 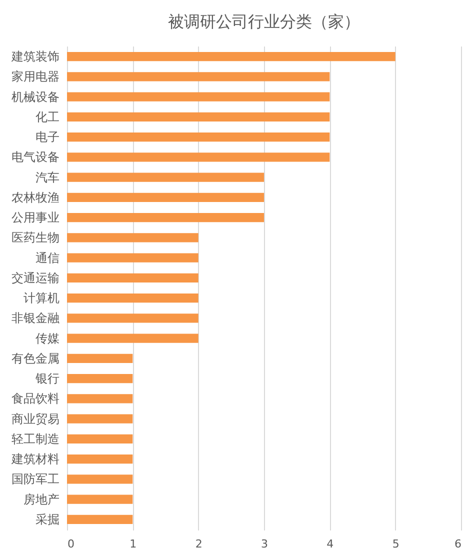 What do you see at coordinates (48, 338) in the screenshot?
I see `y-tick-label: 传媒` at bounding box center [48, 338].